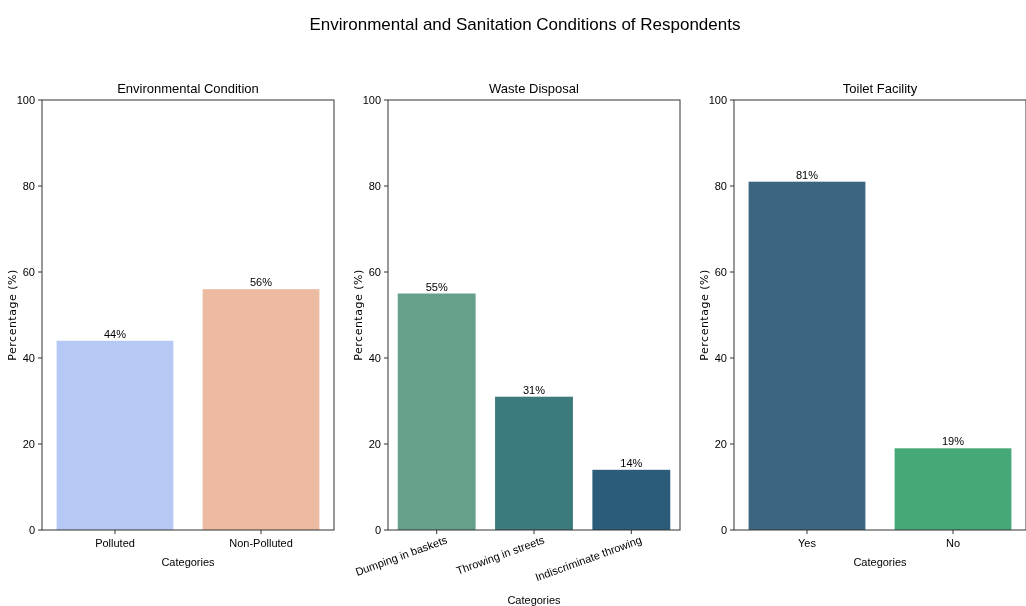  I want to click on data-label: 55%, so click(436, 286).